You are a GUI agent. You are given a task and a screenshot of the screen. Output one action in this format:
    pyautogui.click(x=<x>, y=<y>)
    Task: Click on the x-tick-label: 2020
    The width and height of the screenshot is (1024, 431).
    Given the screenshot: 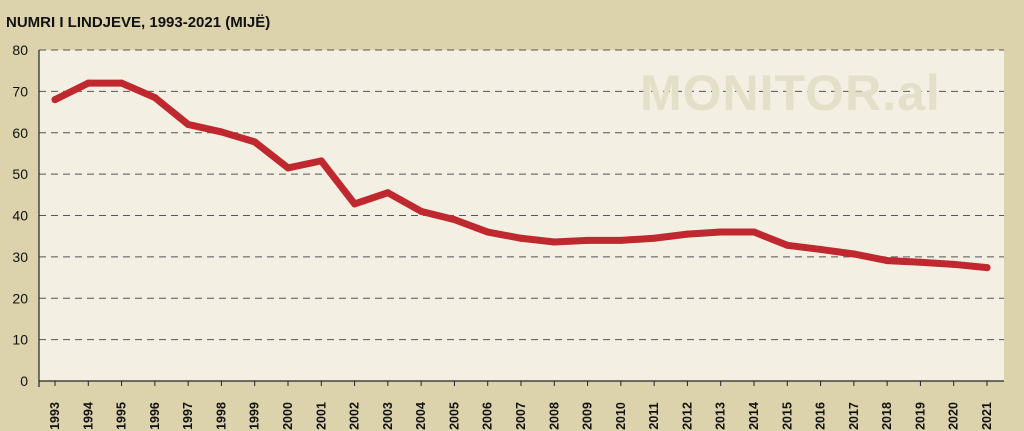 What is the action you would take?
    pyautogui.click(x=954, y=416)
    